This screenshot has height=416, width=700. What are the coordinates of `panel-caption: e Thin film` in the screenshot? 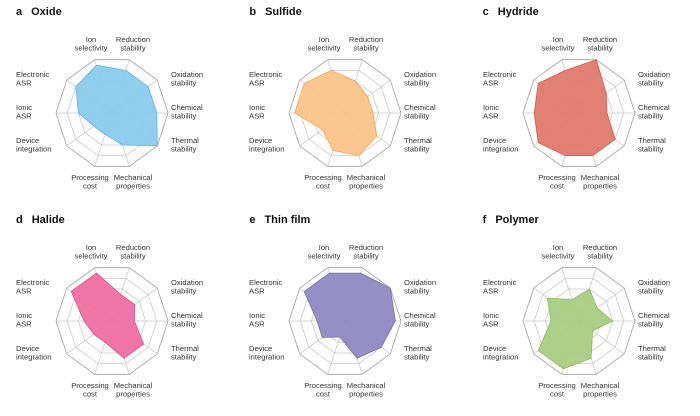 It's located at (349, 217).